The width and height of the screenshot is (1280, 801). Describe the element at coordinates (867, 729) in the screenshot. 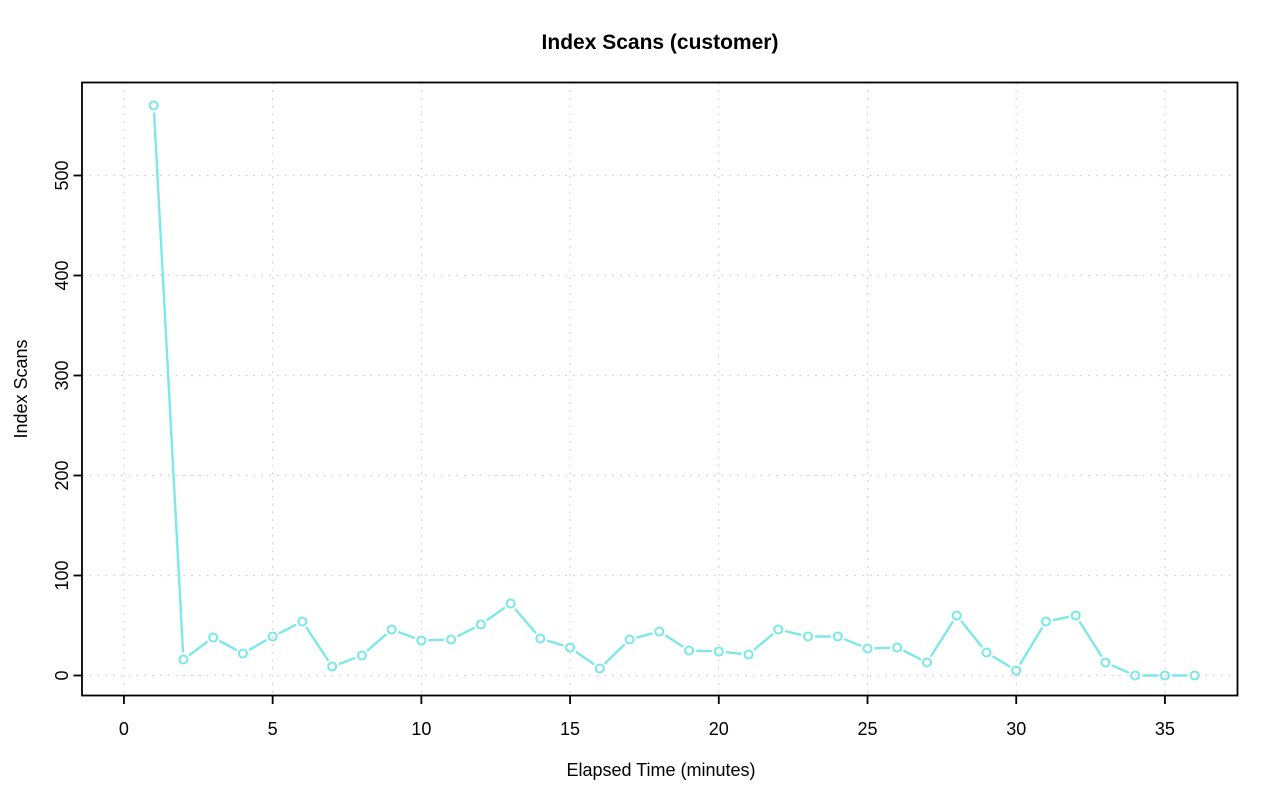

I see `x-tick-label: 25` at that location.